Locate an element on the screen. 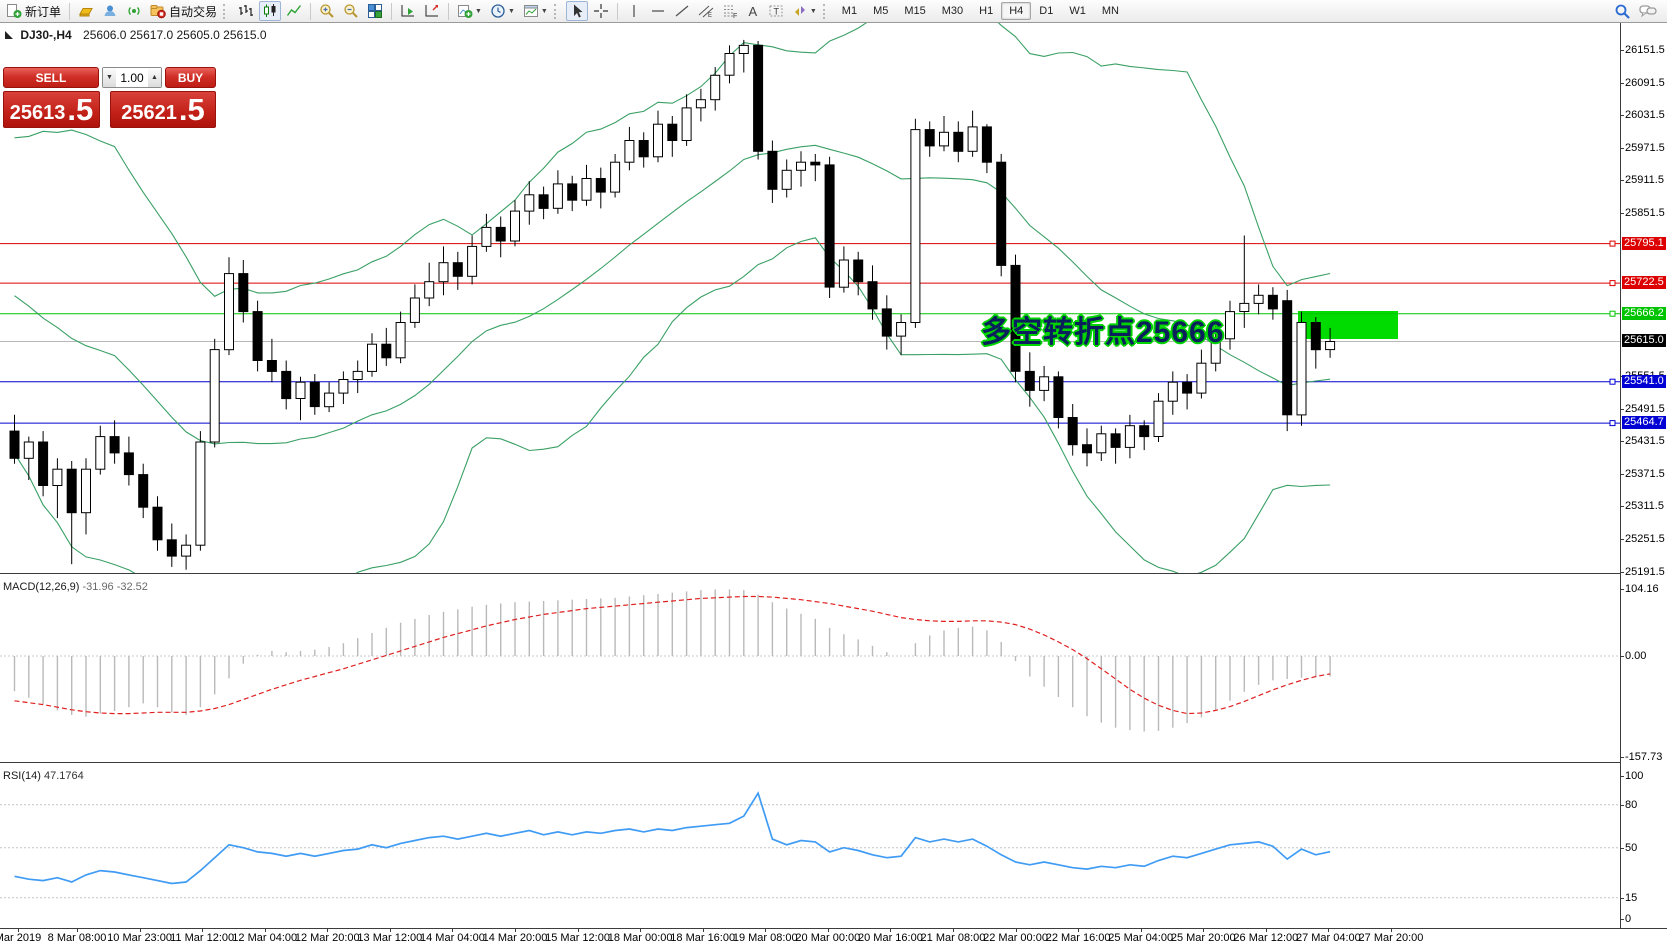 The height and width of the screenshot is (945, 1667). sell-button: SELL is located at coordinates (51, 77).